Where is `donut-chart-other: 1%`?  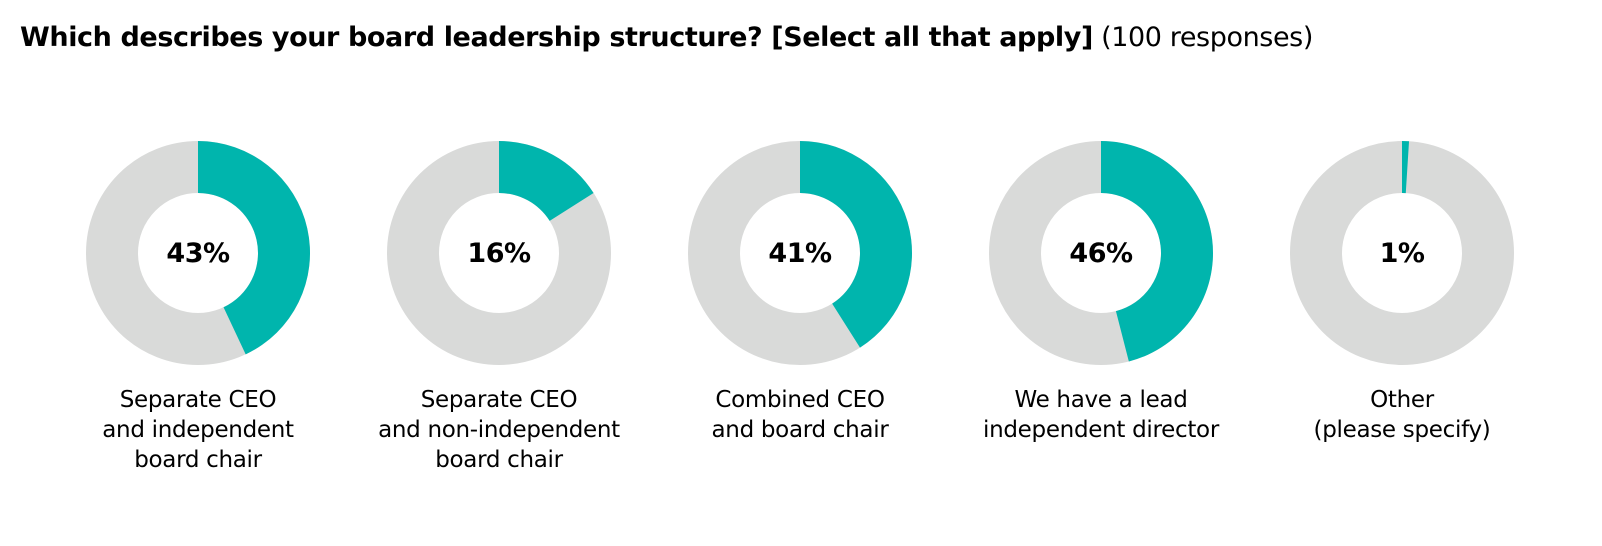
donut-chart-other: 1% is located at coordinates (1402, 253).